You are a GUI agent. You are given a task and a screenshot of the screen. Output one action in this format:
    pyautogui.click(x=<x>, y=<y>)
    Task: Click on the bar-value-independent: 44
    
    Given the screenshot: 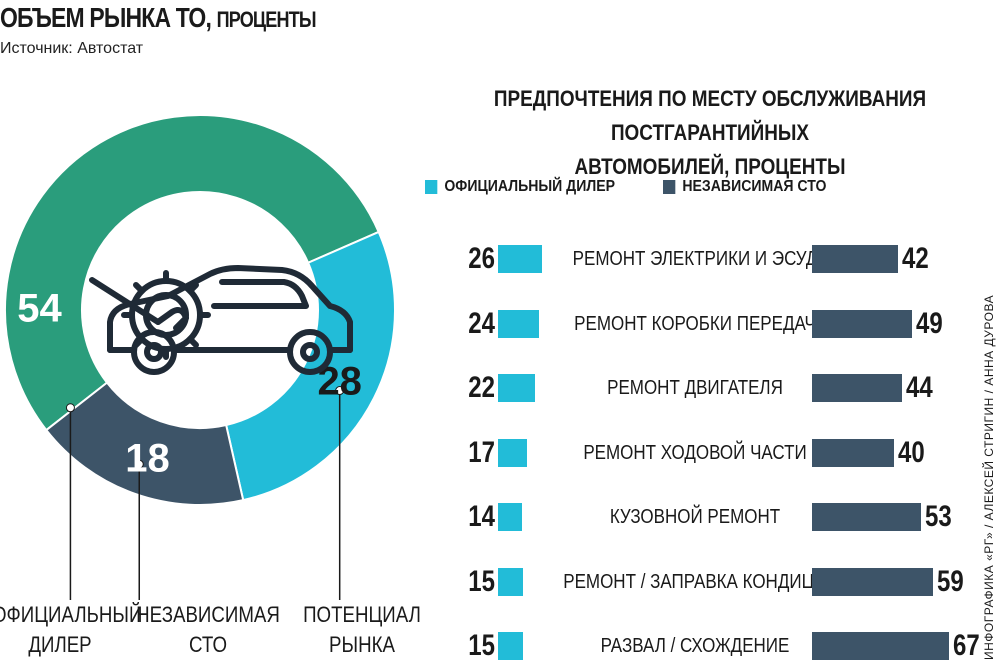 What is the action you would take?
    pyautogui.click(x=919, y=387)
    